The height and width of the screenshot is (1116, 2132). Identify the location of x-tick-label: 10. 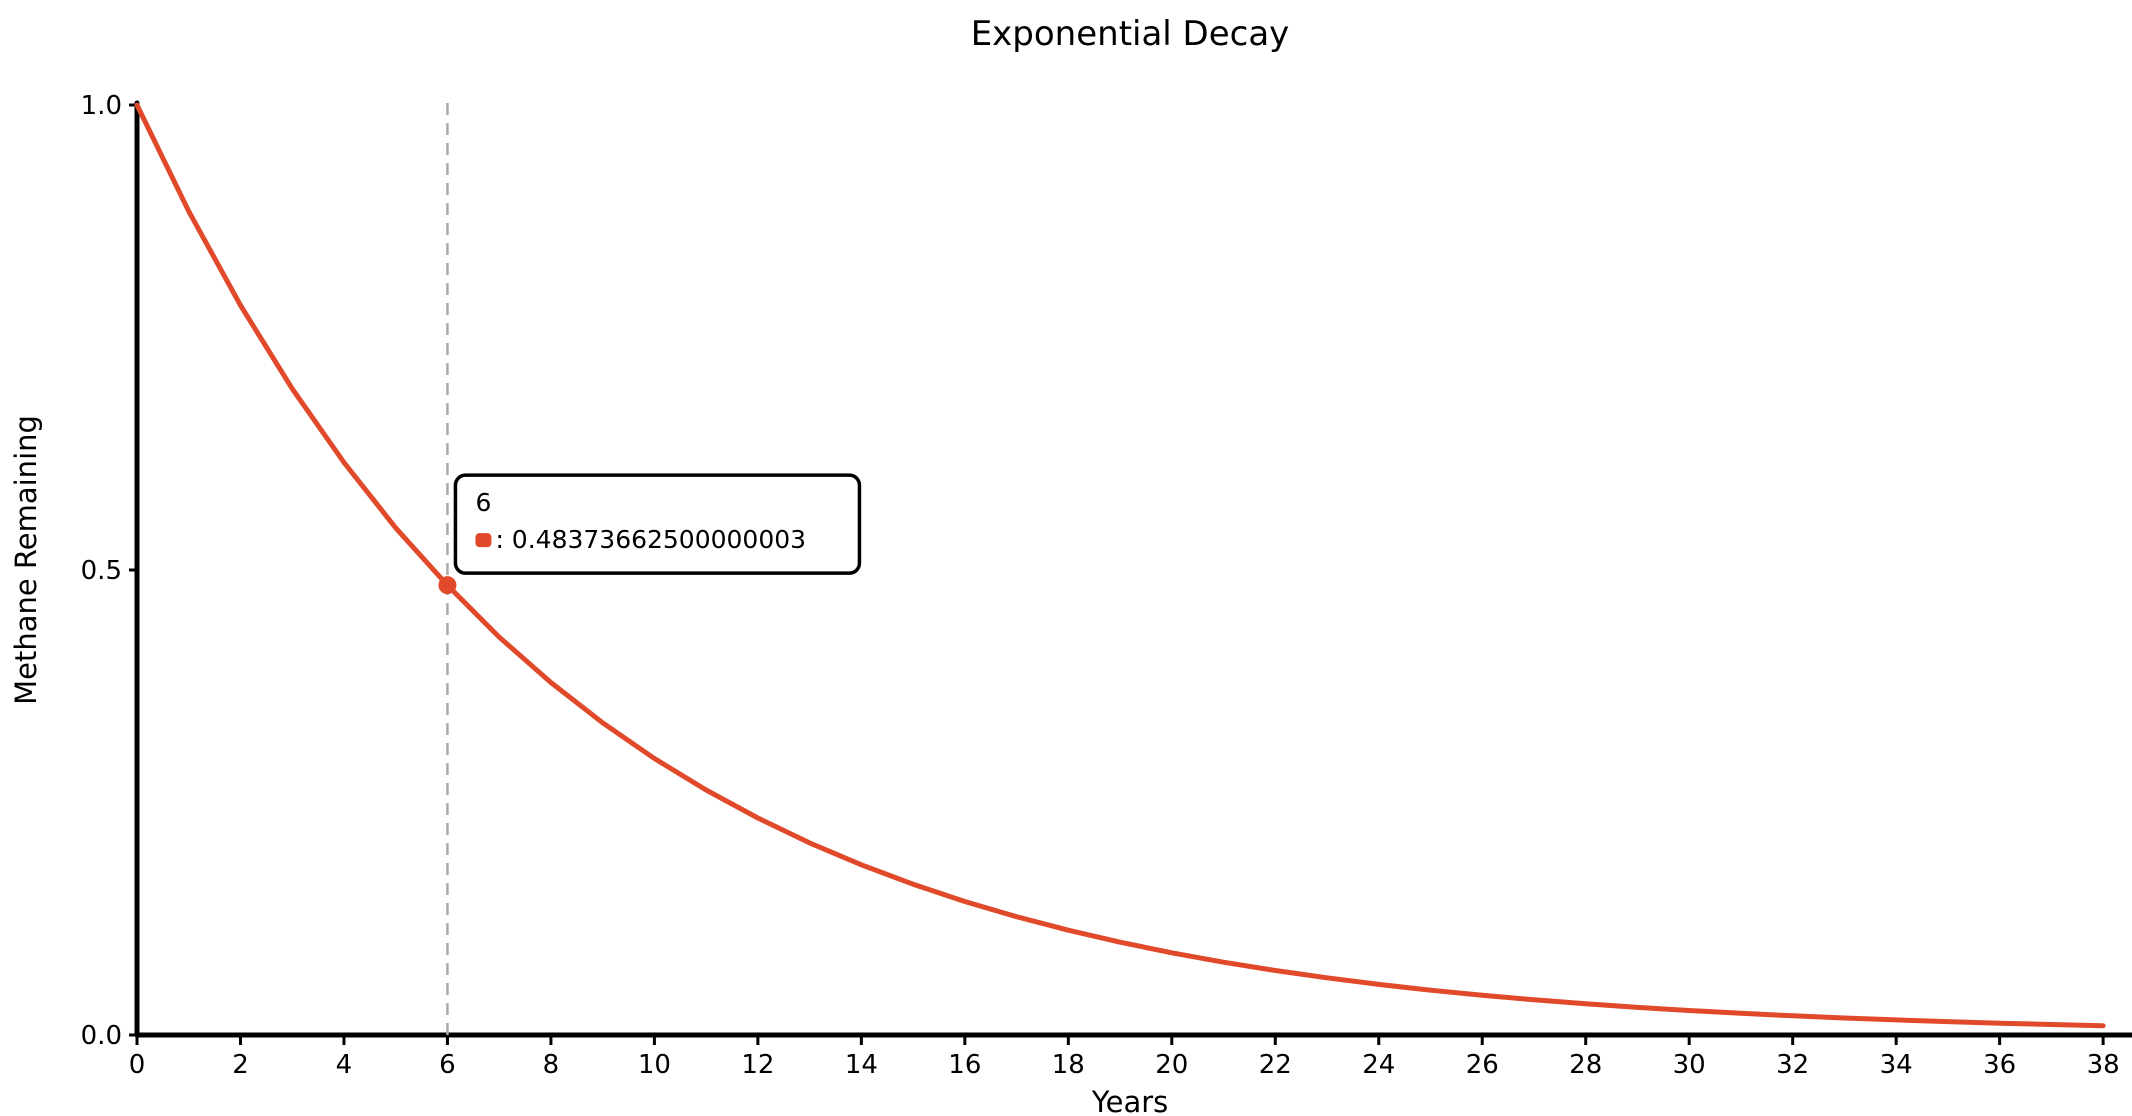
(654, 1065).